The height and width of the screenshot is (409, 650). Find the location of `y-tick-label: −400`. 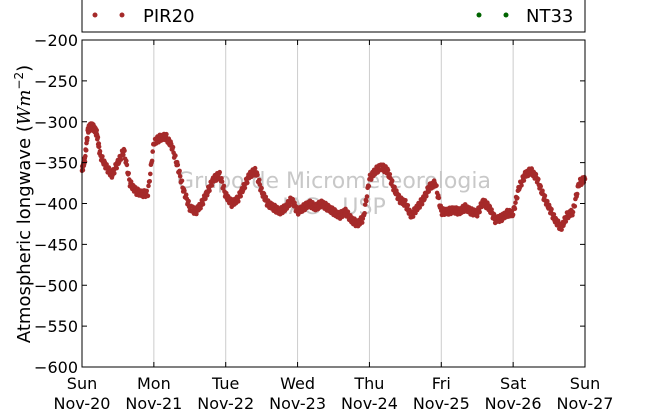

y-tick-label: −400 is located at coordinates (56, 204).